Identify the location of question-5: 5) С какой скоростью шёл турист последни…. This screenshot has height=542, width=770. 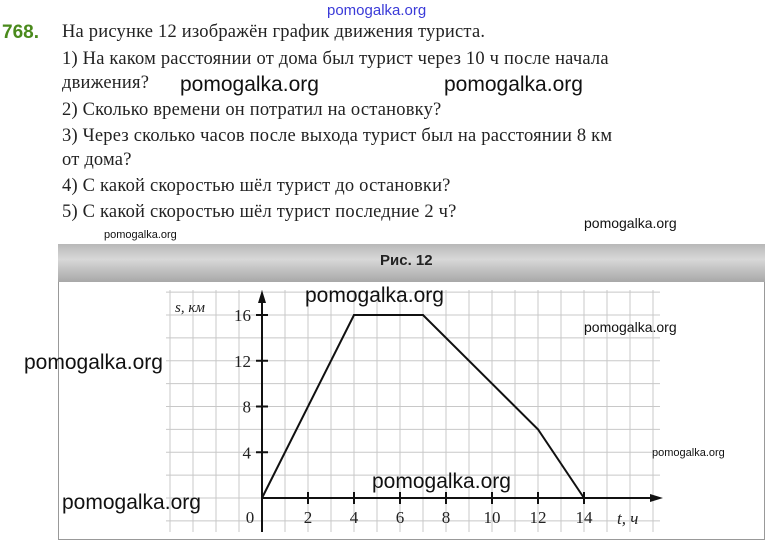
(259, 212).